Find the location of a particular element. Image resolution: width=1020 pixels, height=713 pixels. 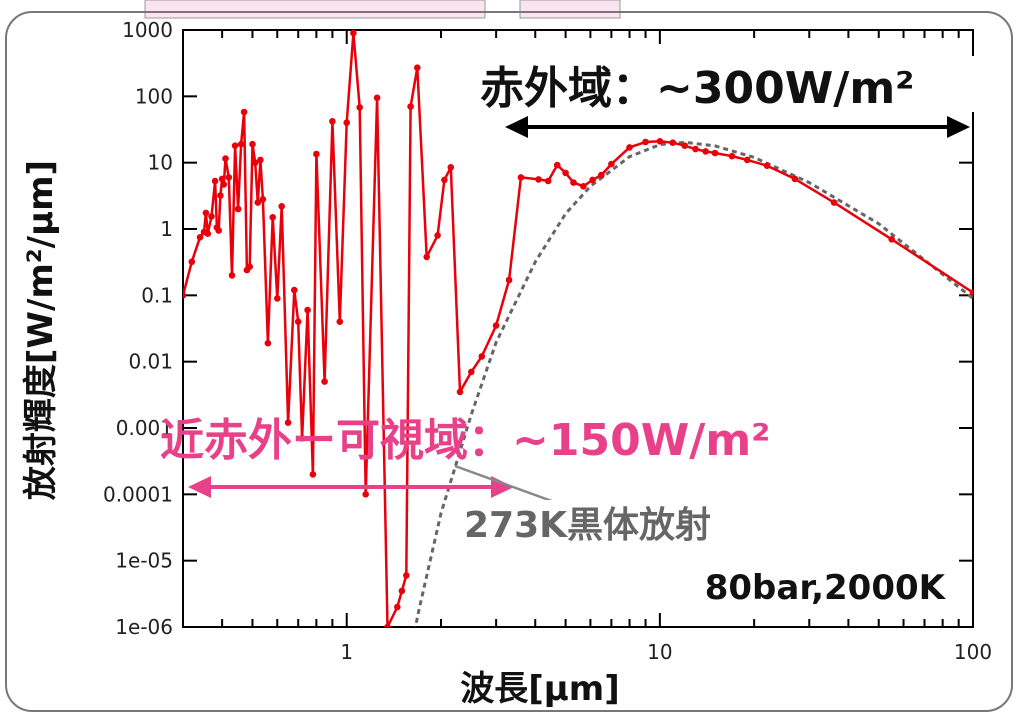

x-tick-labels: 1 10 100 is located at coordinates (666, 652).